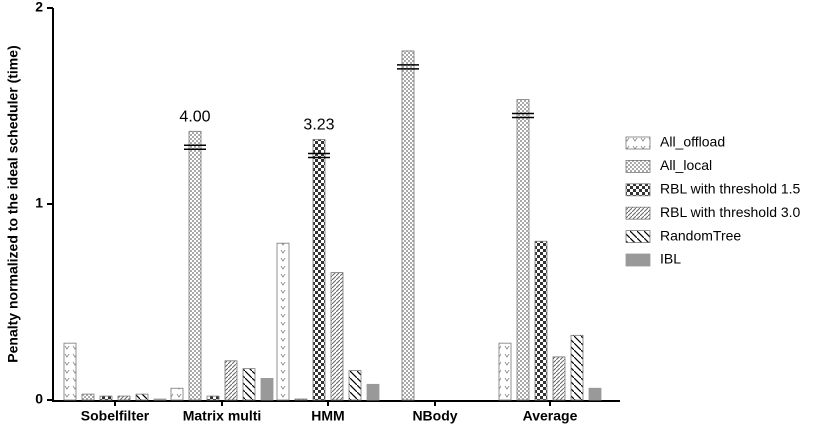 This screenshot has width=825, height=429. What do you see at coordinates (686, 165) in the screenshot?
I see `legend-label: All_local` at bounding box center [686, 165].